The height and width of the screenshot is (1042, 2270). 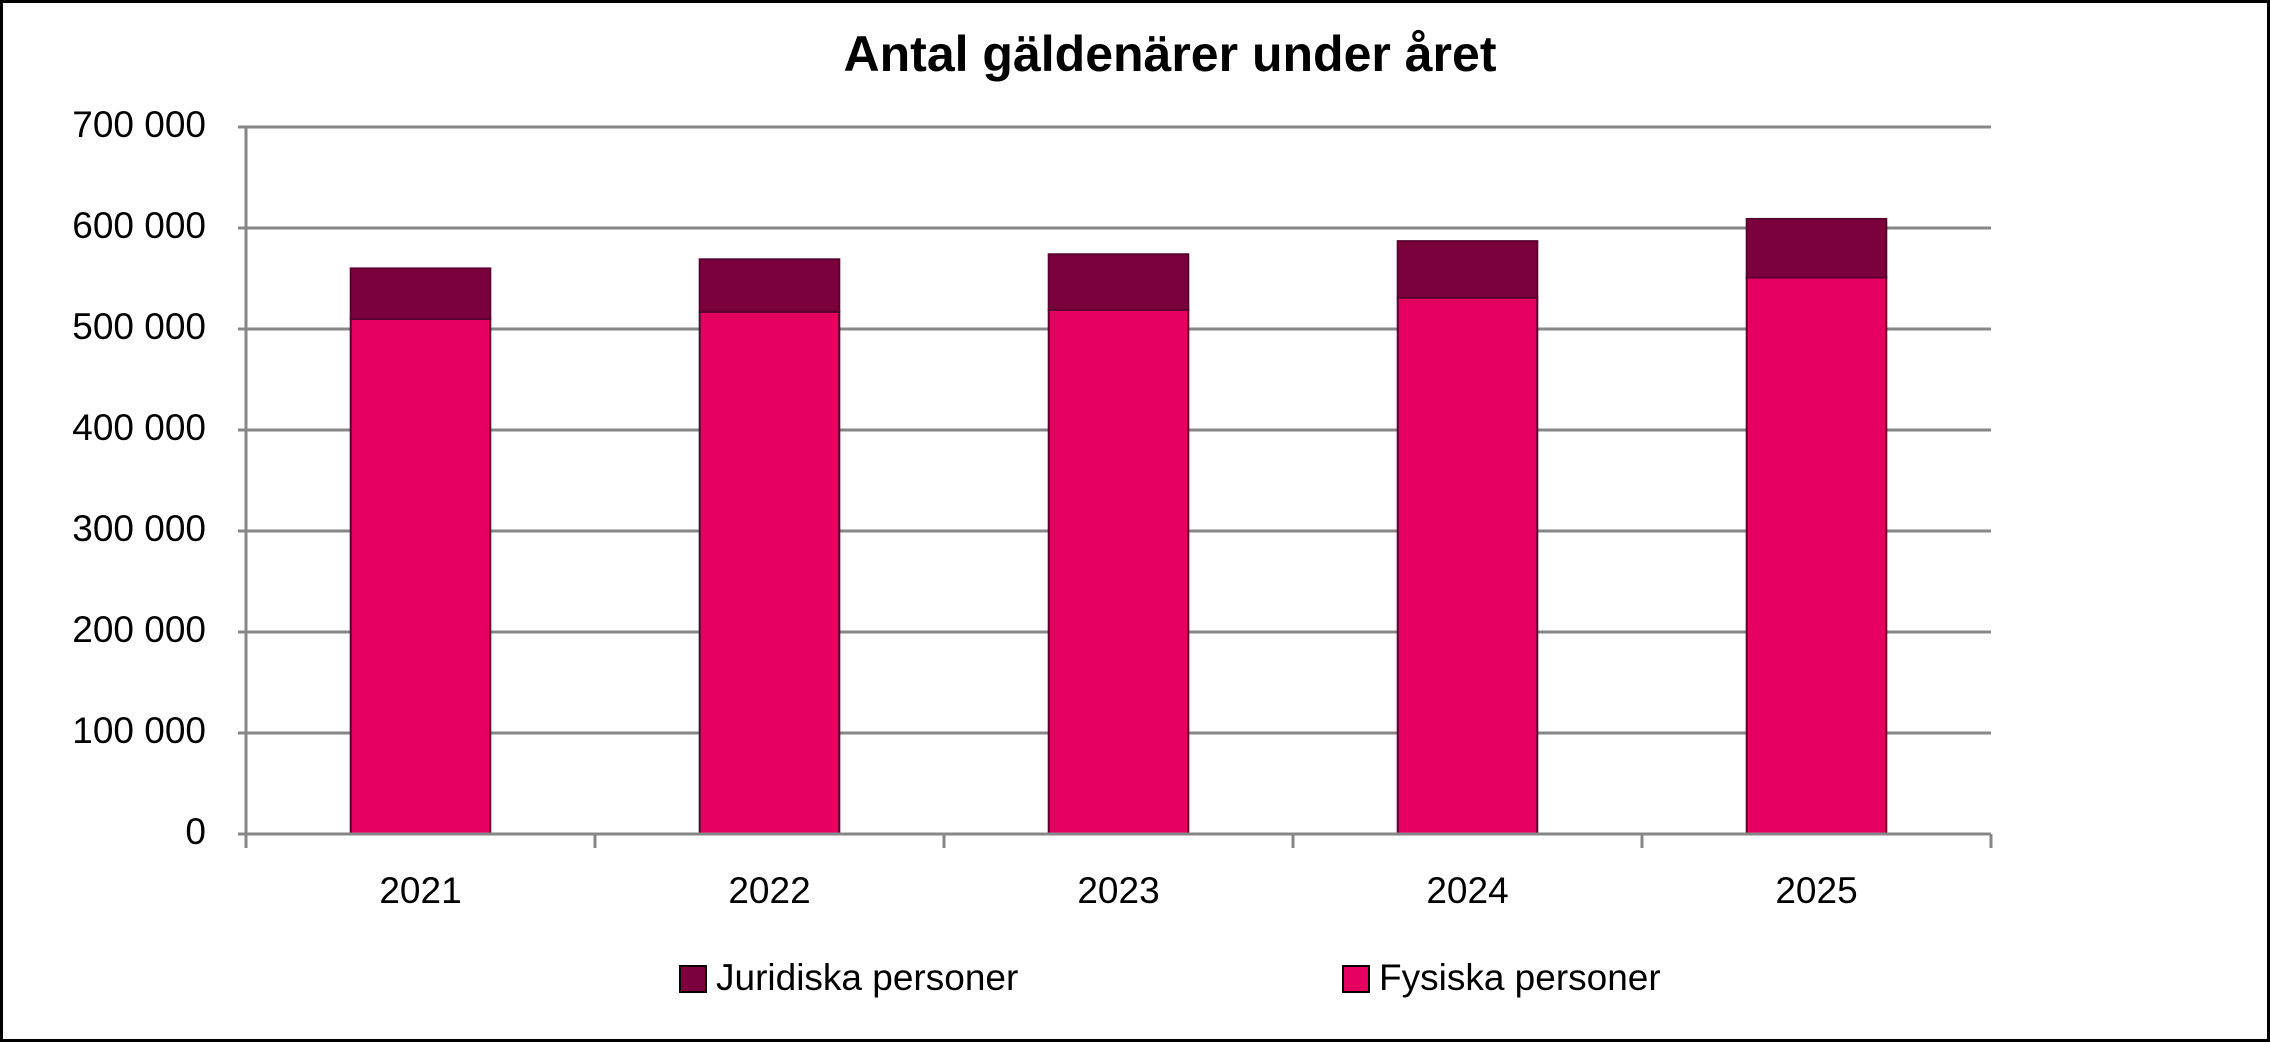 I want to click on y-tick-label: 600 000, so click(x=139, y=225).